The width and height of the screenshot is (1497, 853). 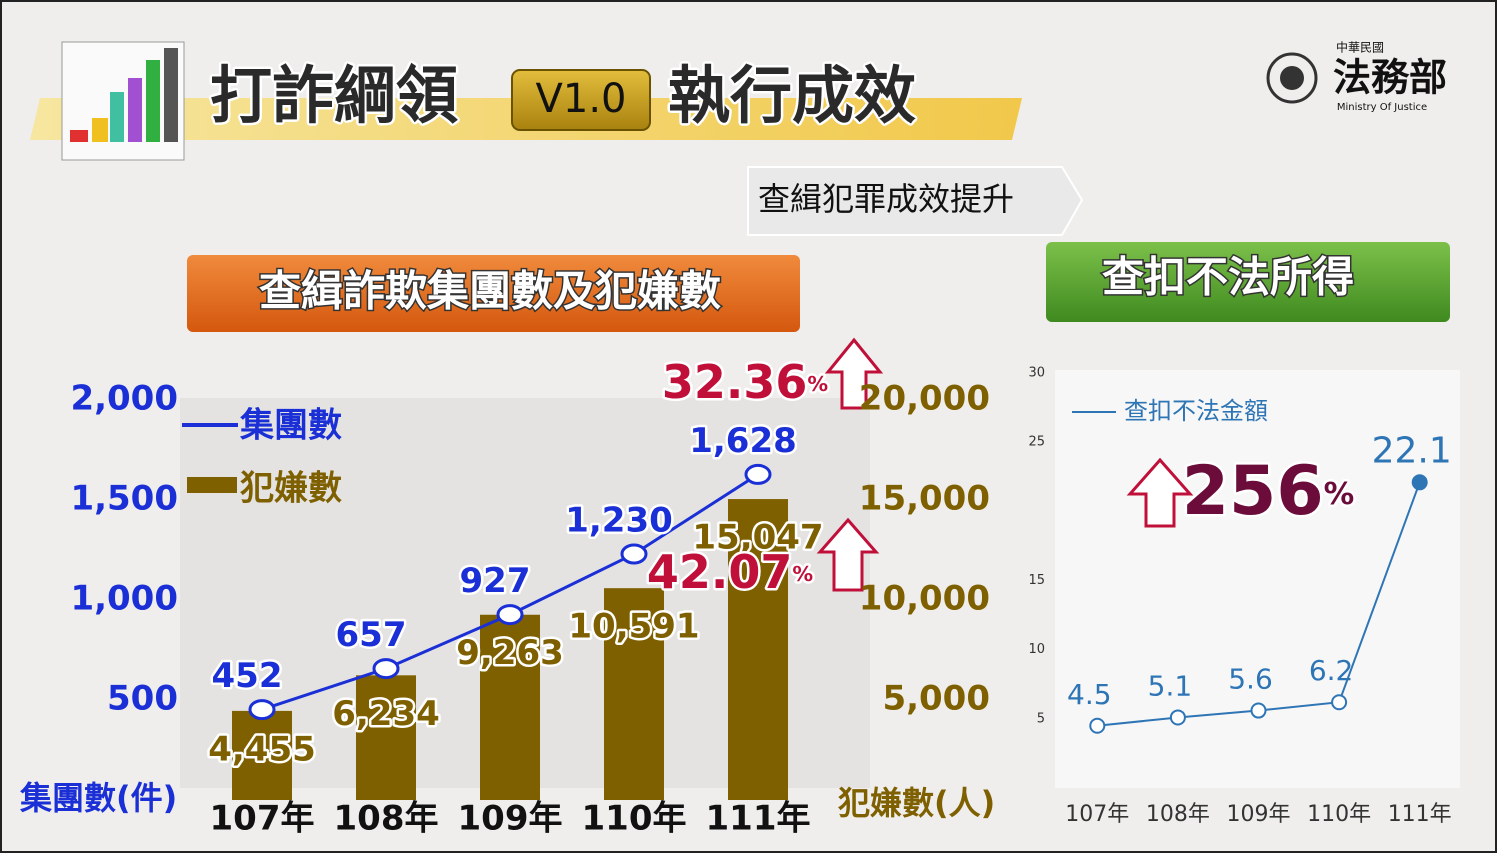 What do you see at coordinates (1253, 491) in the screenshot?
I see `annotation-value: 256` at bounding box center [1253, 491].